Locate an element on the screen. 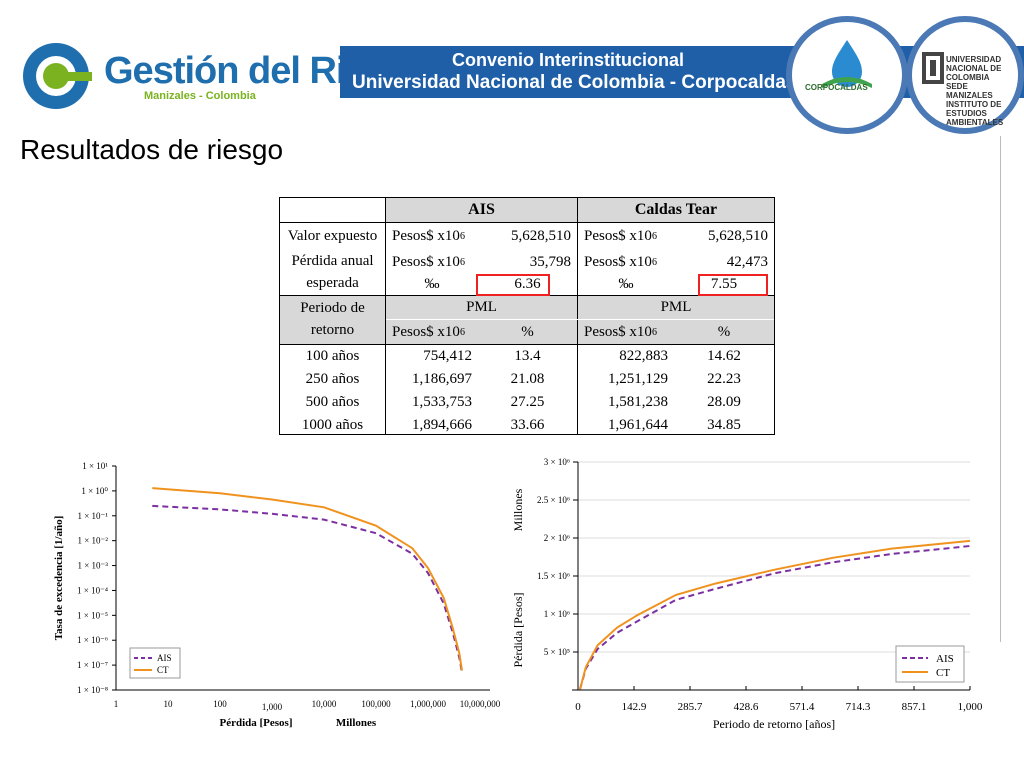 The height and width of the screenshot is (768, 1024). unit-ais-perdida: Pesos$ x10 6 is located at coordinates (428, 261).